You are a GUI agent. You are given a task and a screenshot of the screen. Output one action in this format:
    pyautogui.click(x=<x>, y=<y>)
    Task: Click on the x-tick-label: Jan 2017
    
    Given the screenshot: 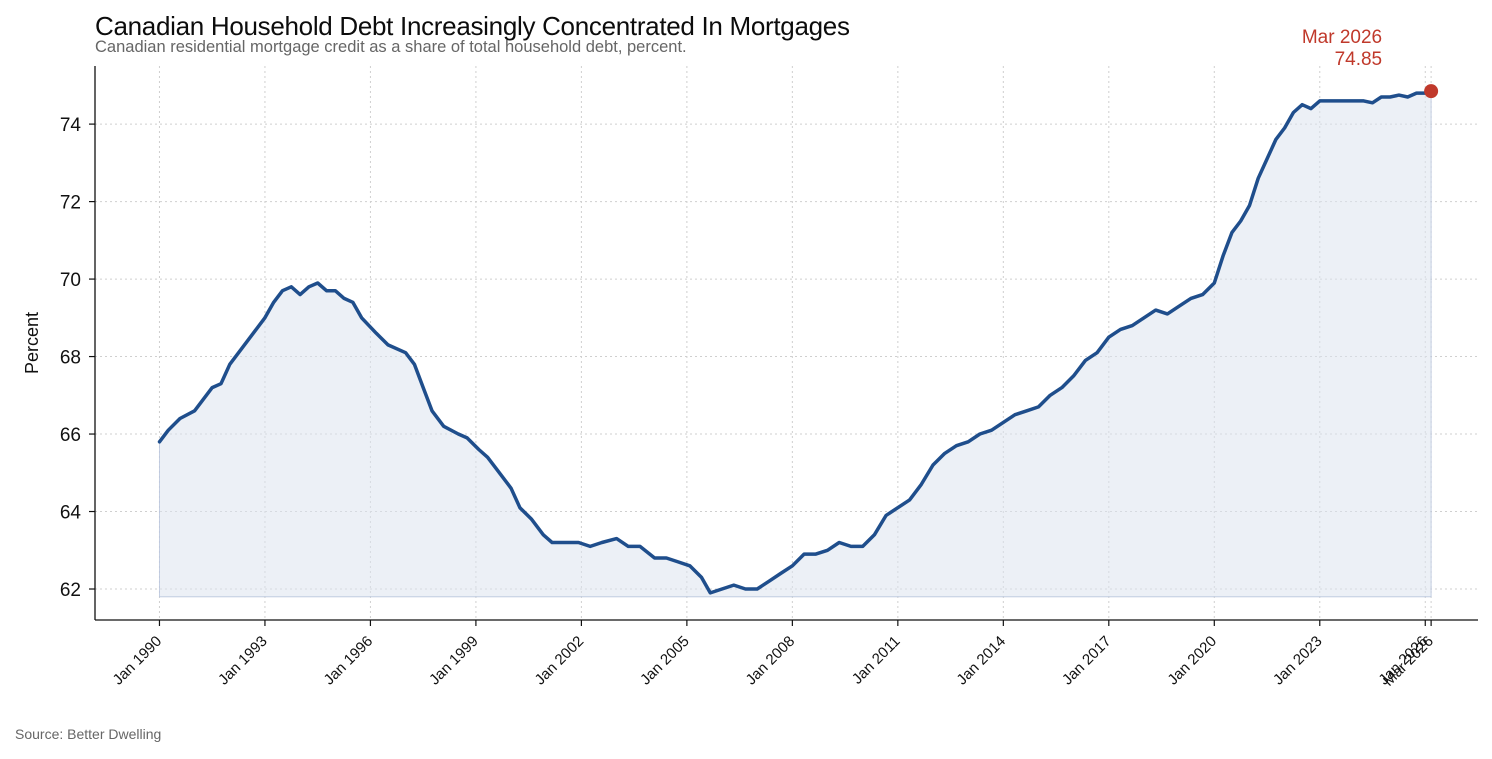 What is the action you would take?
    pyautogui.click(x=1087, y=661)
    